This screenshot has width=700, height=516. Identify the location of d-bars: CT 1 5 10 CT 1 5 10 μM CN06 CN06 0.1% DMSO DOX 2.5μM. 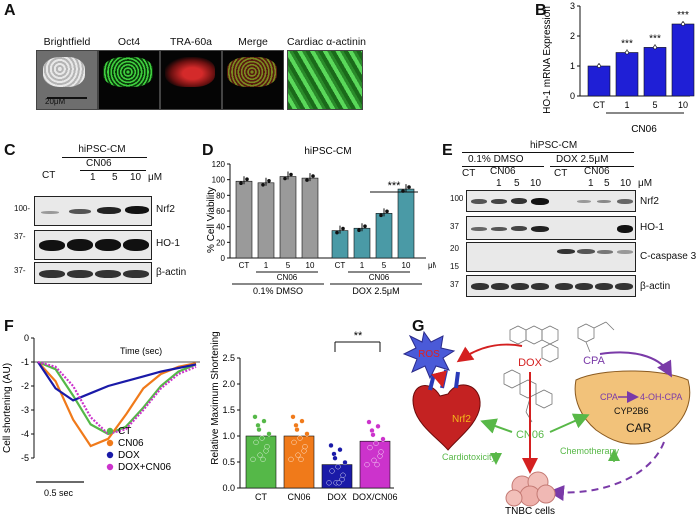
(334, 233).